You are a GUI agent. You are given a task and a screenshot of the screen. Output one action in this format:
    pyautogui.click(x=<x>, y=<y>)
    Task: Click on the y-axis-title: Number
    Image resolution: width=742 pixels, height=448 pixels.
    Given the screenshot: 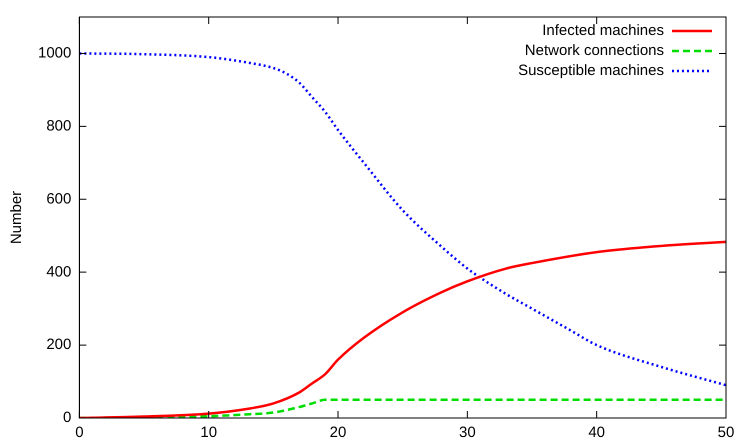 What is the action you would take?
    pyautogui.click(x=17, y=217)
    